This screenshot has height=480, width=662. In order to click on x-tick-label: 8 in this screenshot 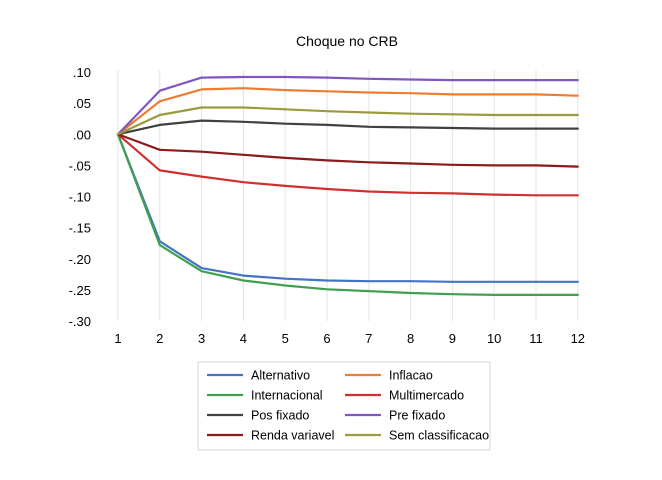, I will do `click(410, 338)`.